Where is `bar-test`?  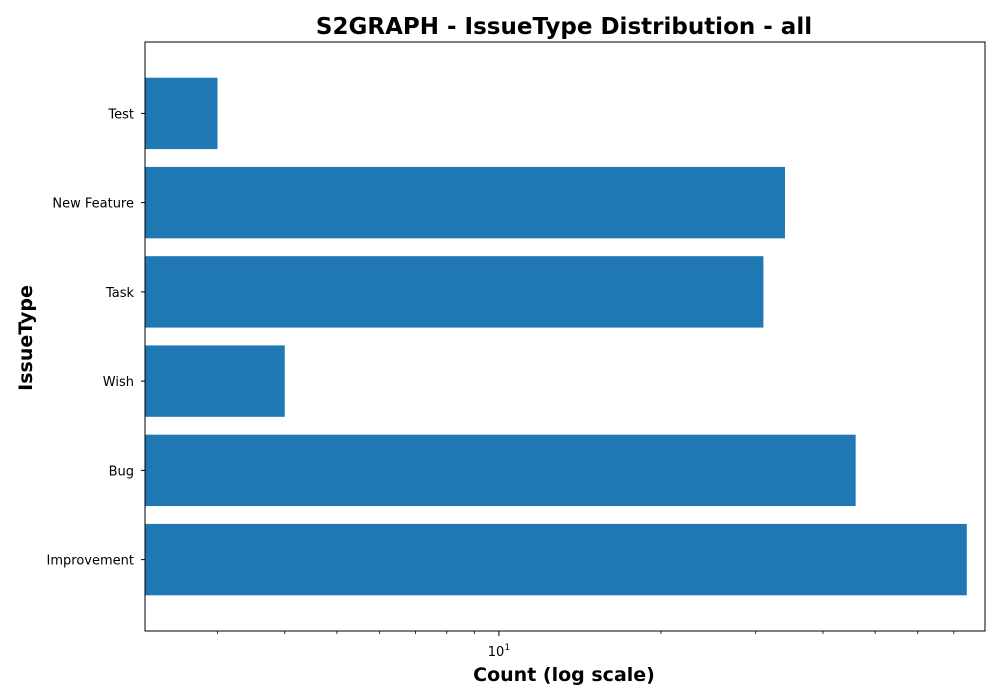 bar-test is located at coordinates (181, 113).